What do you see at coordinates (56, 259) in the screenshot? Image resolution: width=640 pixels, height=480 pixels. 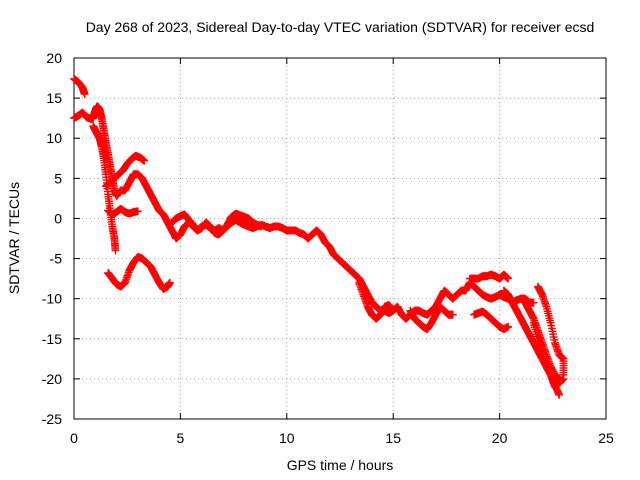 I see `y-tick-label: -5` at bounding box center [56, 259].